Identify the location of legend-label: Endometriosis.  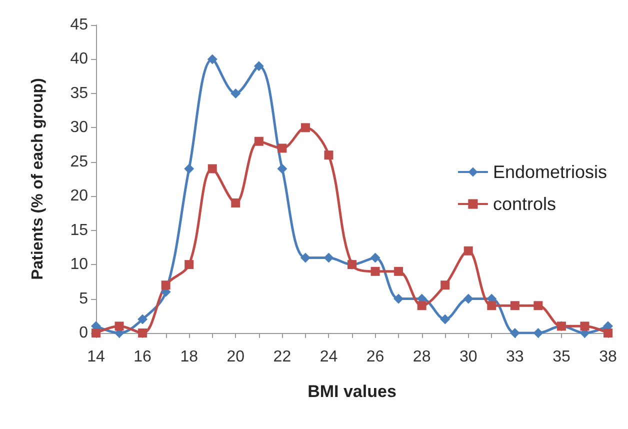
(549, 172).